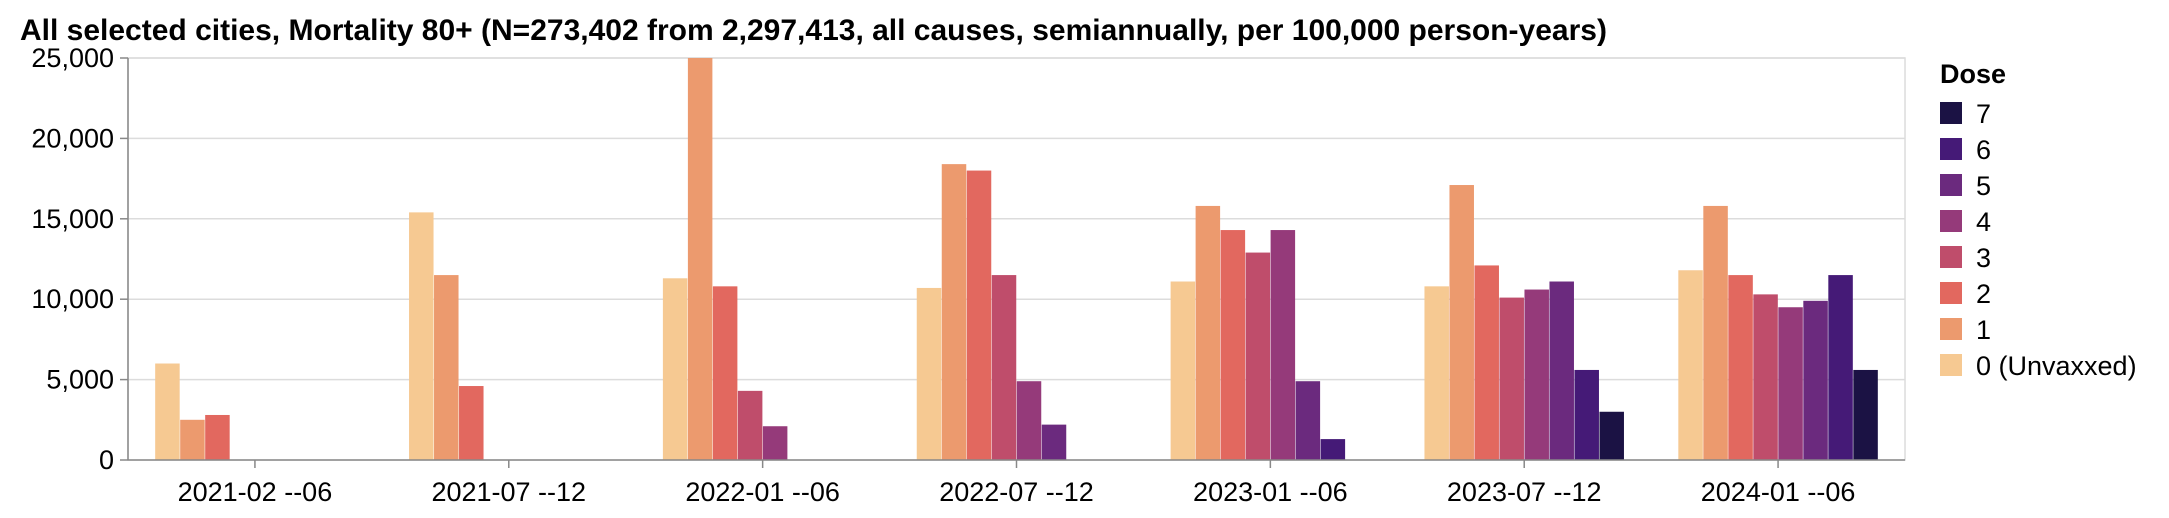 The width and height of the screenshot is (2169, 518). I want to click on legend-label: 1, so click(1983, 330).